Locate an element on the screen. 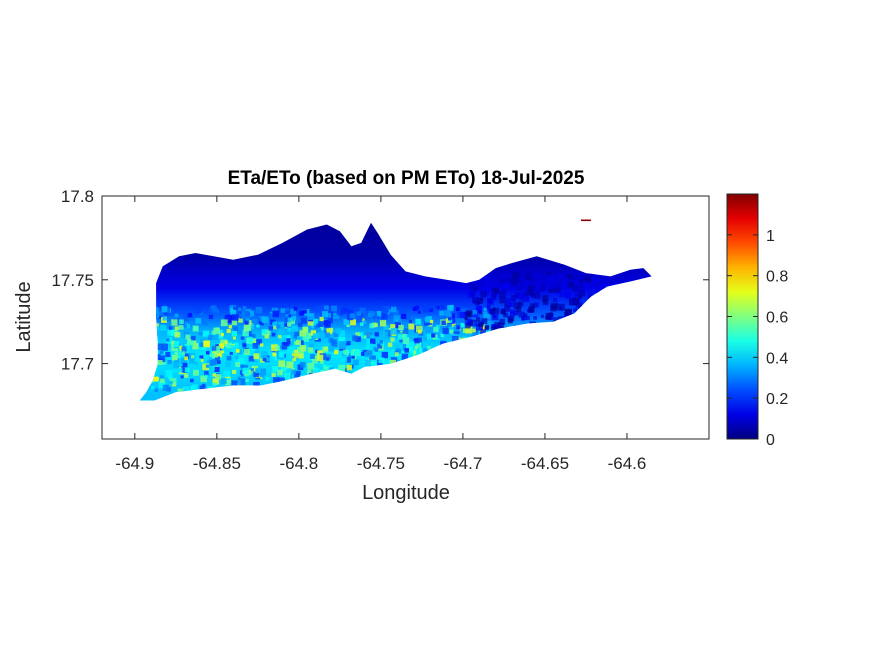 The height and width of the screenshot is (661, 875). islet is located at coordinates (586, 220).